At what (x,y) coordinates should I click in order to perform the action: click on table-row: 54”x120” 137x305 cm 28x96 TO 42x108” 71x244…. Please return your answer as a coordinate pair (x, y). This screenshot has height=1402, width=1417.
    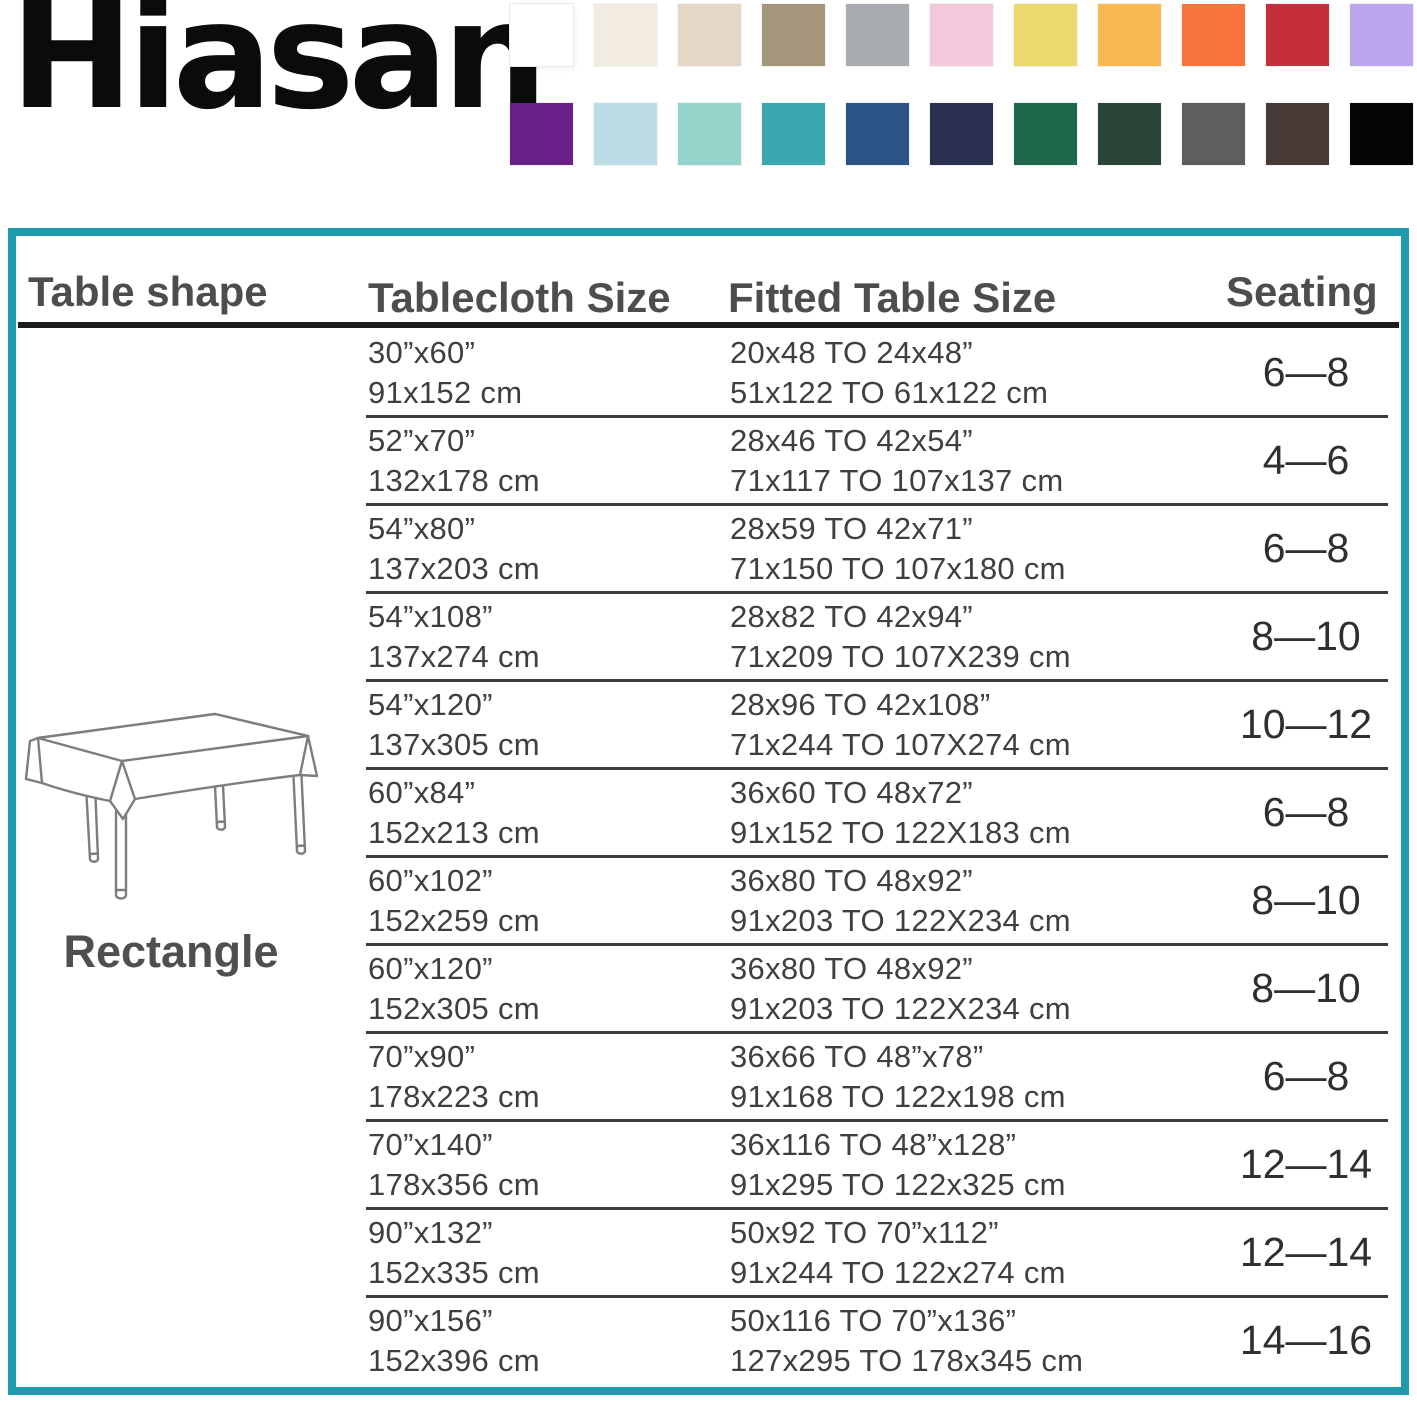
    Looking at the image, I should click on (877, 726).